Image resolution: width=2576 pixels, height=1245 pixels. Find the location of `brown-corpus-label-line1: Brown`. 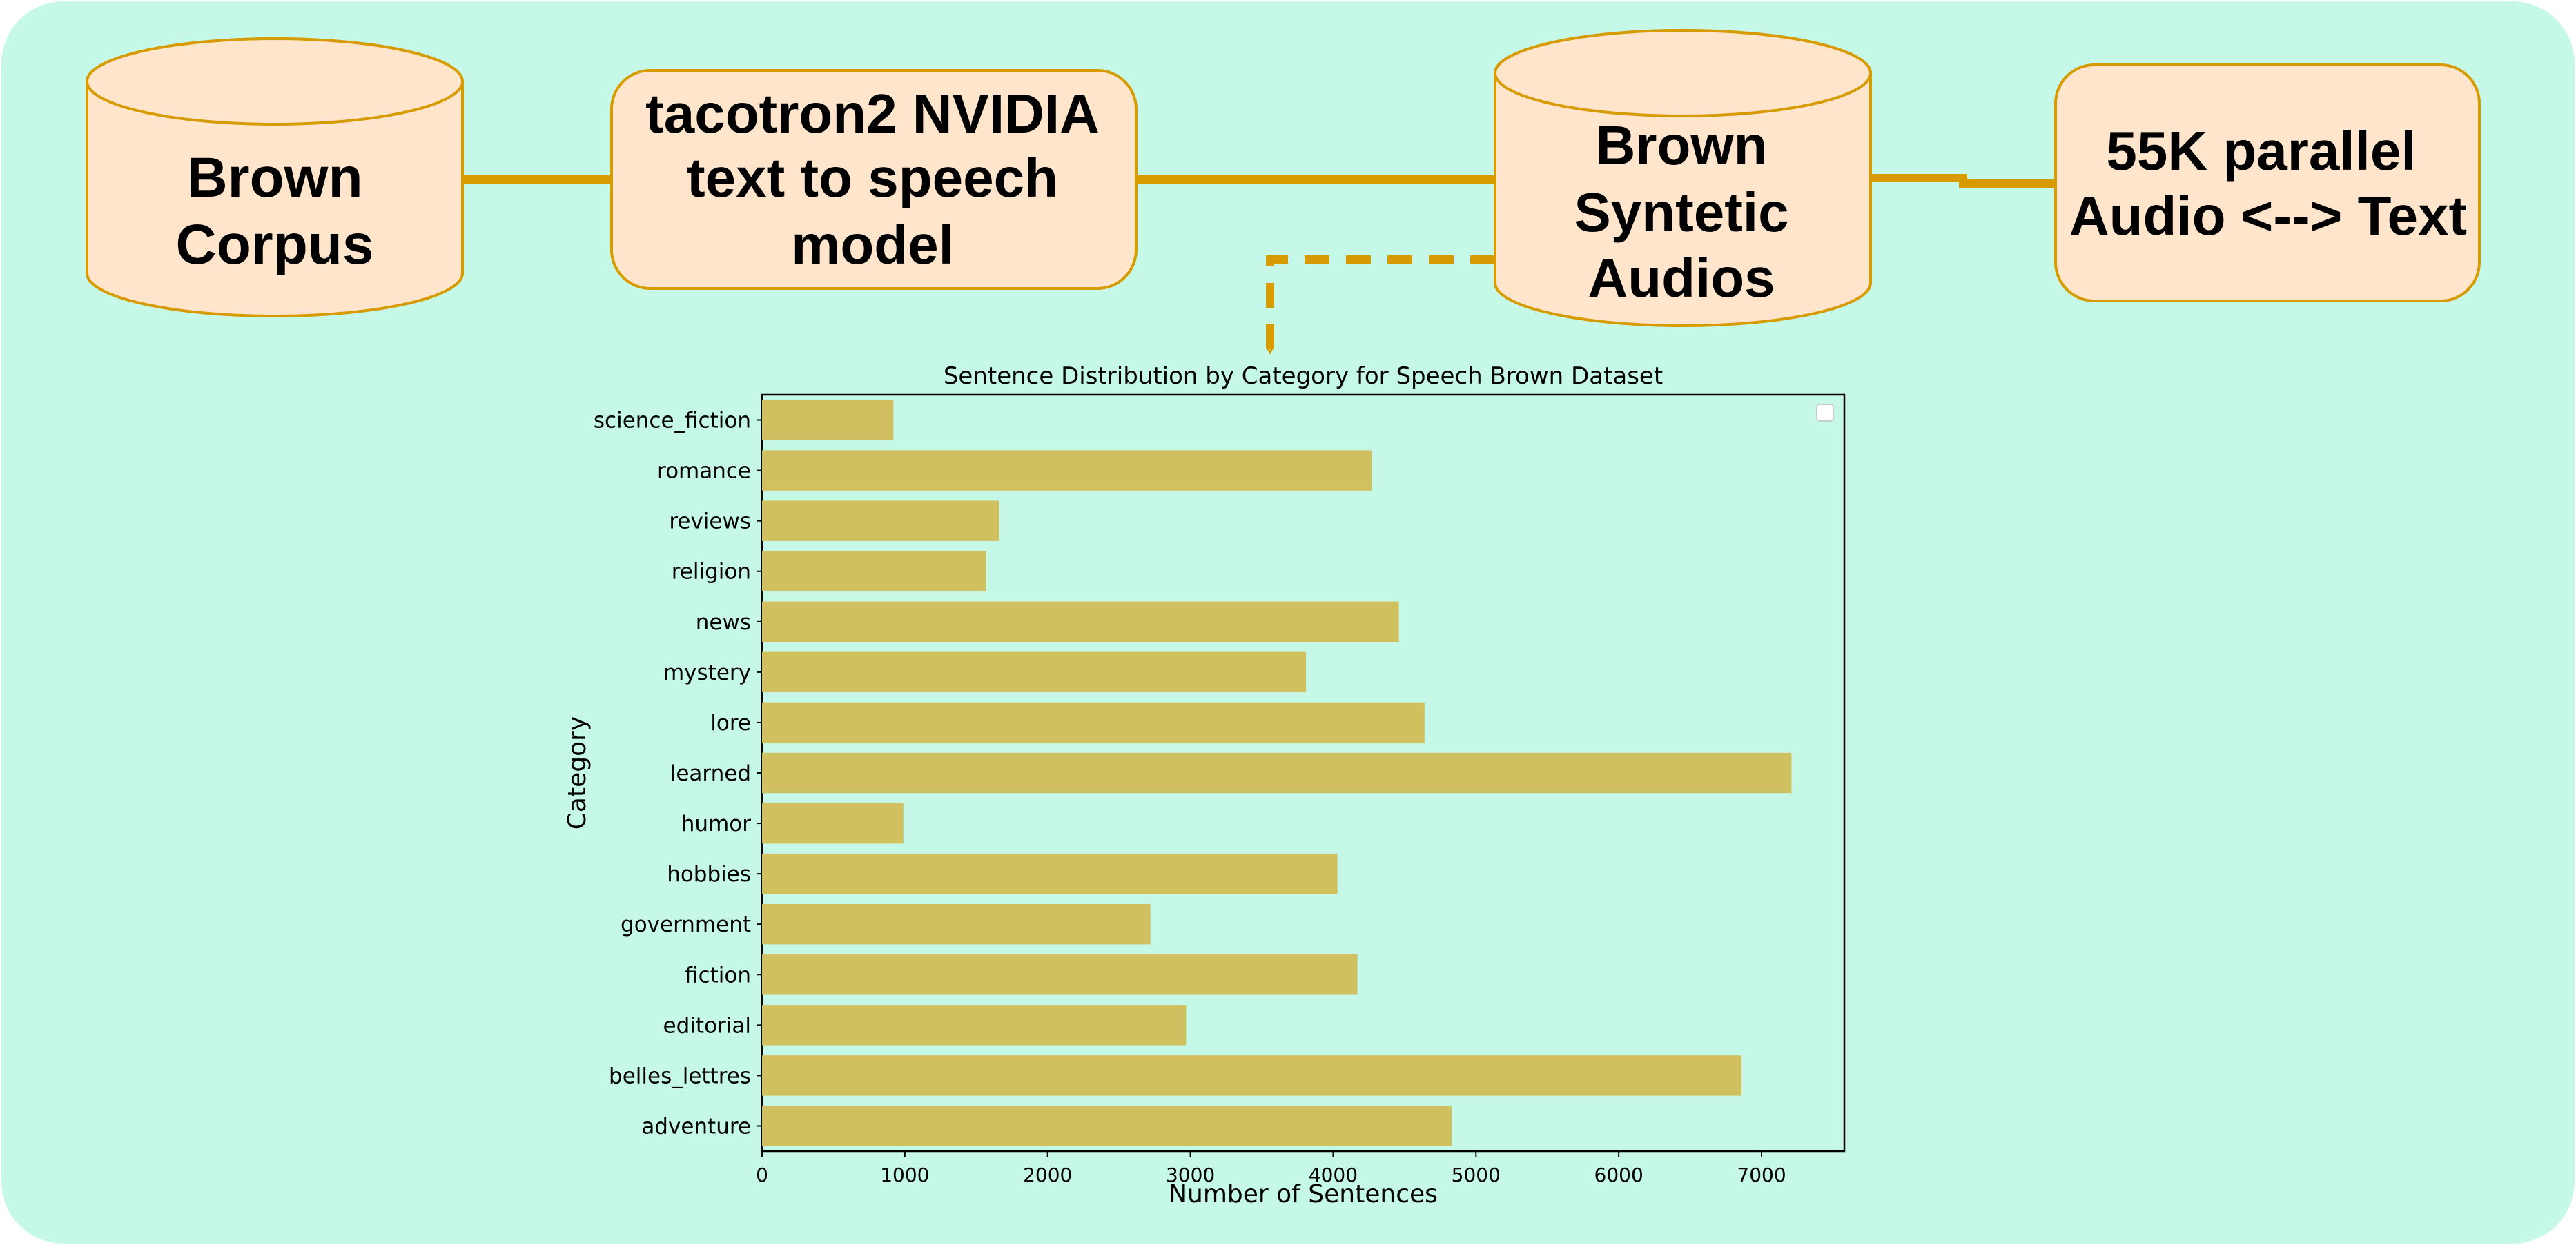

brown-corpus-label-line1: Brown is located at coordinates (274, 177).